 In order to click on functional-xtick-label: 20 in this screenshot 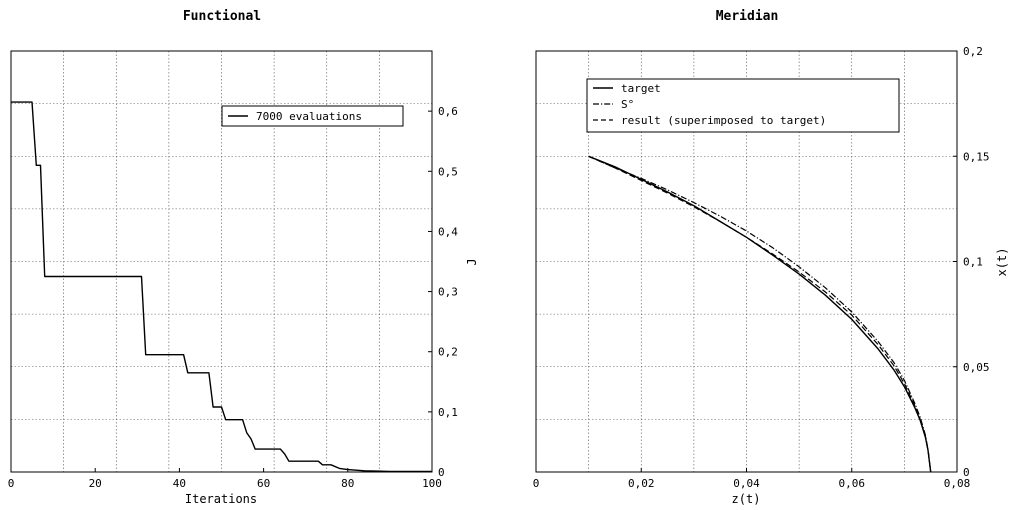, I will do `click(95, 483)`.